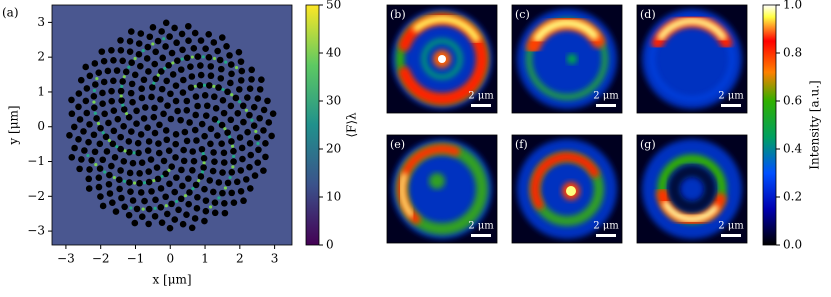  I want to click on scalebar, so click(606, 105).